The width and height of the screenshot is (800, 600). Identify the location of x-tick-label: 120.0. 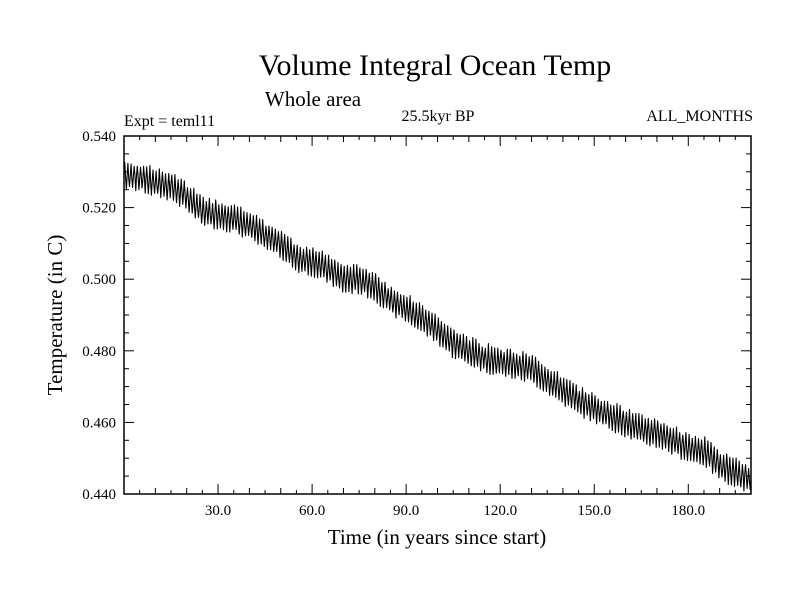
(500, 511).